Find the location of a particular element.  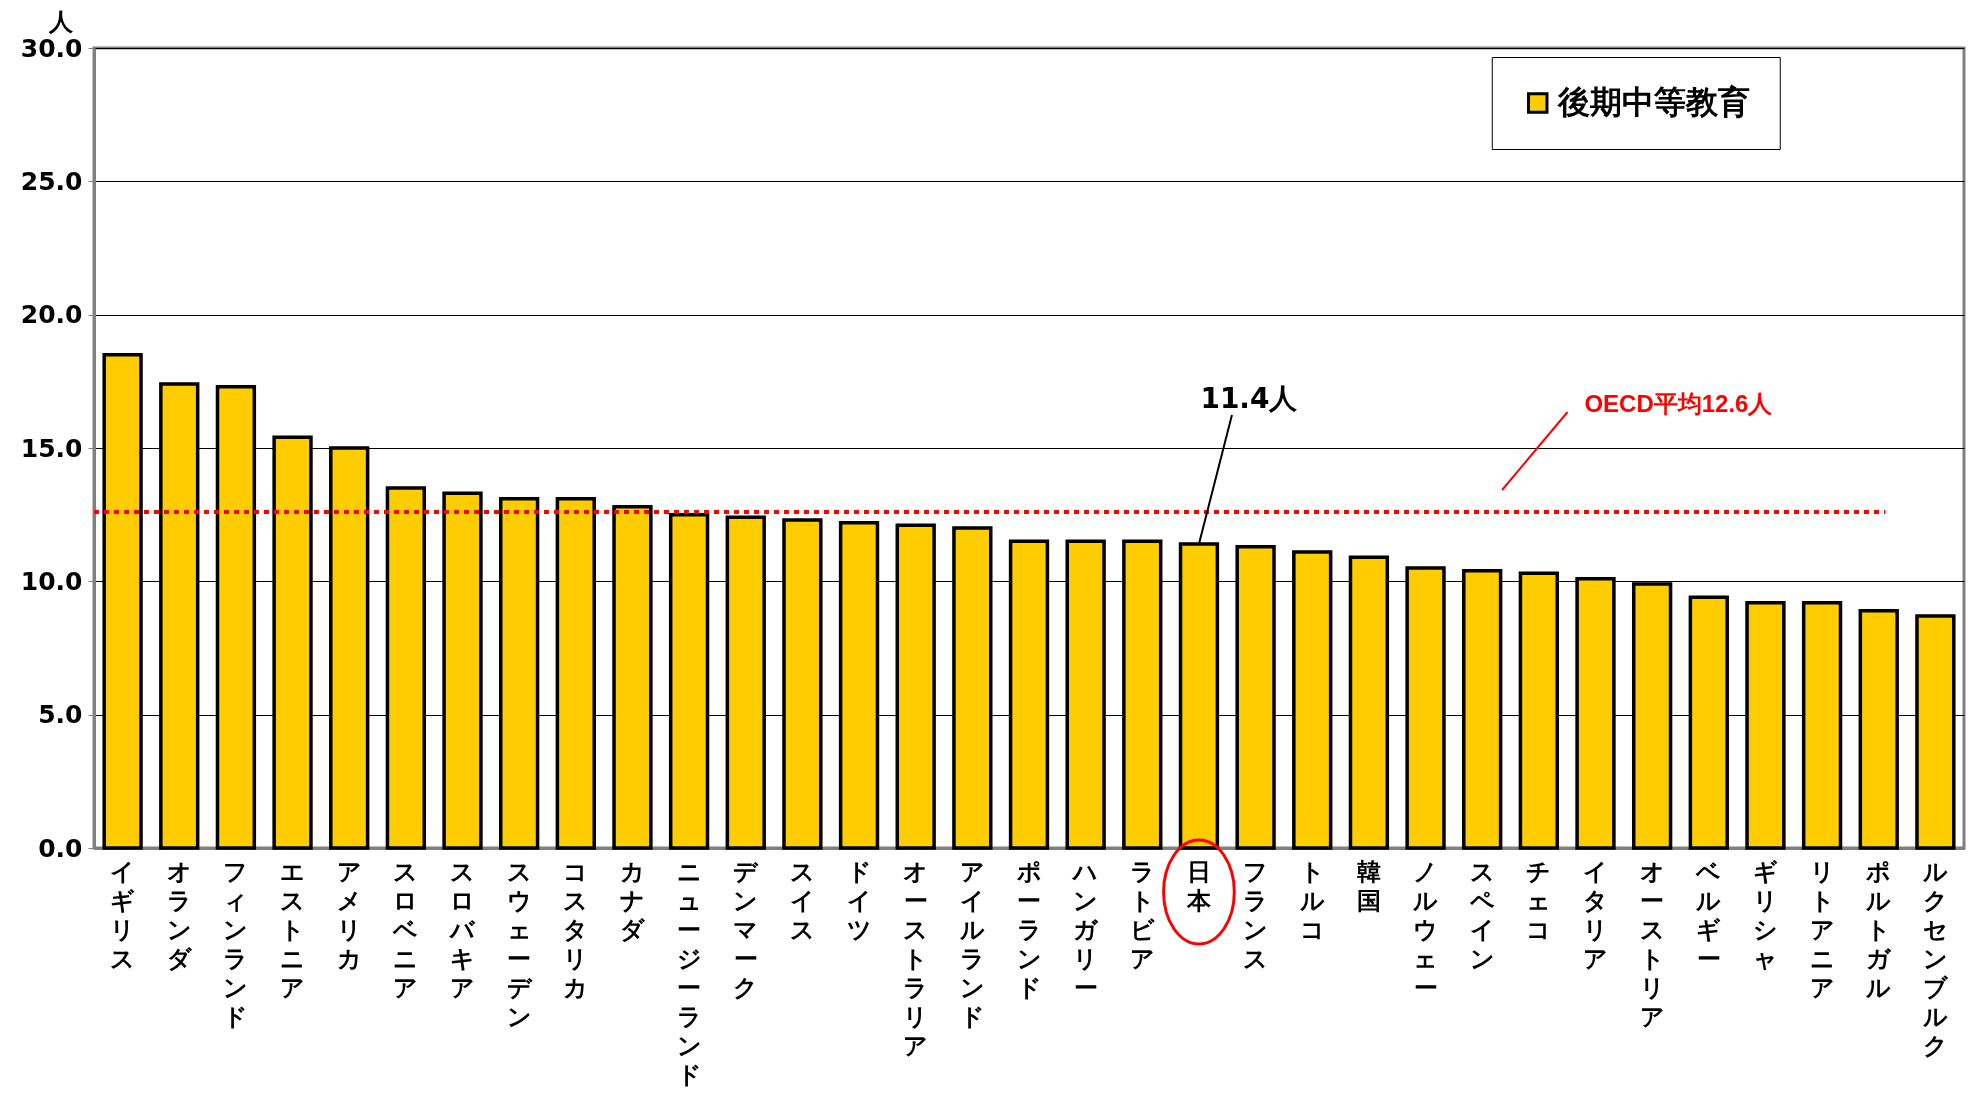

annotation: 11.4人 is located at coordinates (1249, 398).